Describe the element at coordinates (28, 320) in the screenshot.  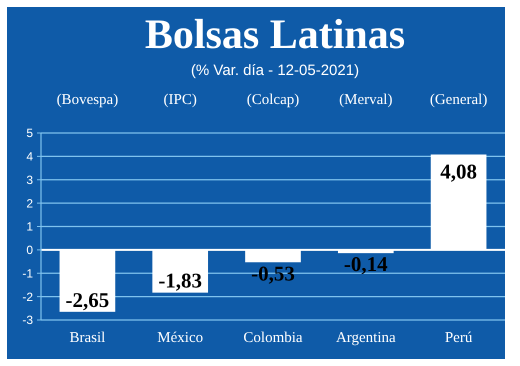
I see `y-tick-label: -3` at that location.